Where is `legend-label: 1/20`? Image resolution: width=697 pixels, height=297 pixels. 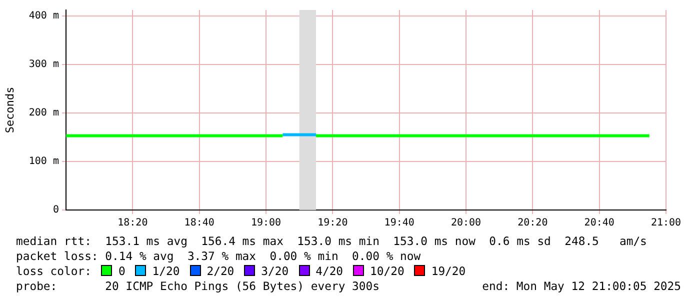
legend-label: 1/20 is located at coordinates (166, 271).